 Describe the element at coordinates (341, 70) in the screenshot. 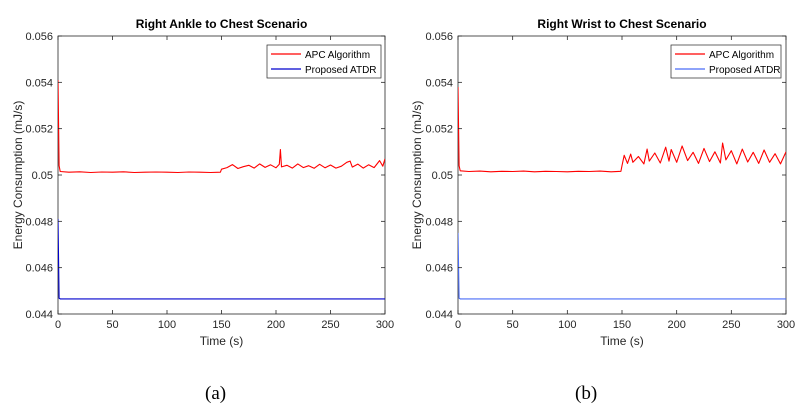

I see `legend-label-a-atdr: Proposed ATDR` at that location.